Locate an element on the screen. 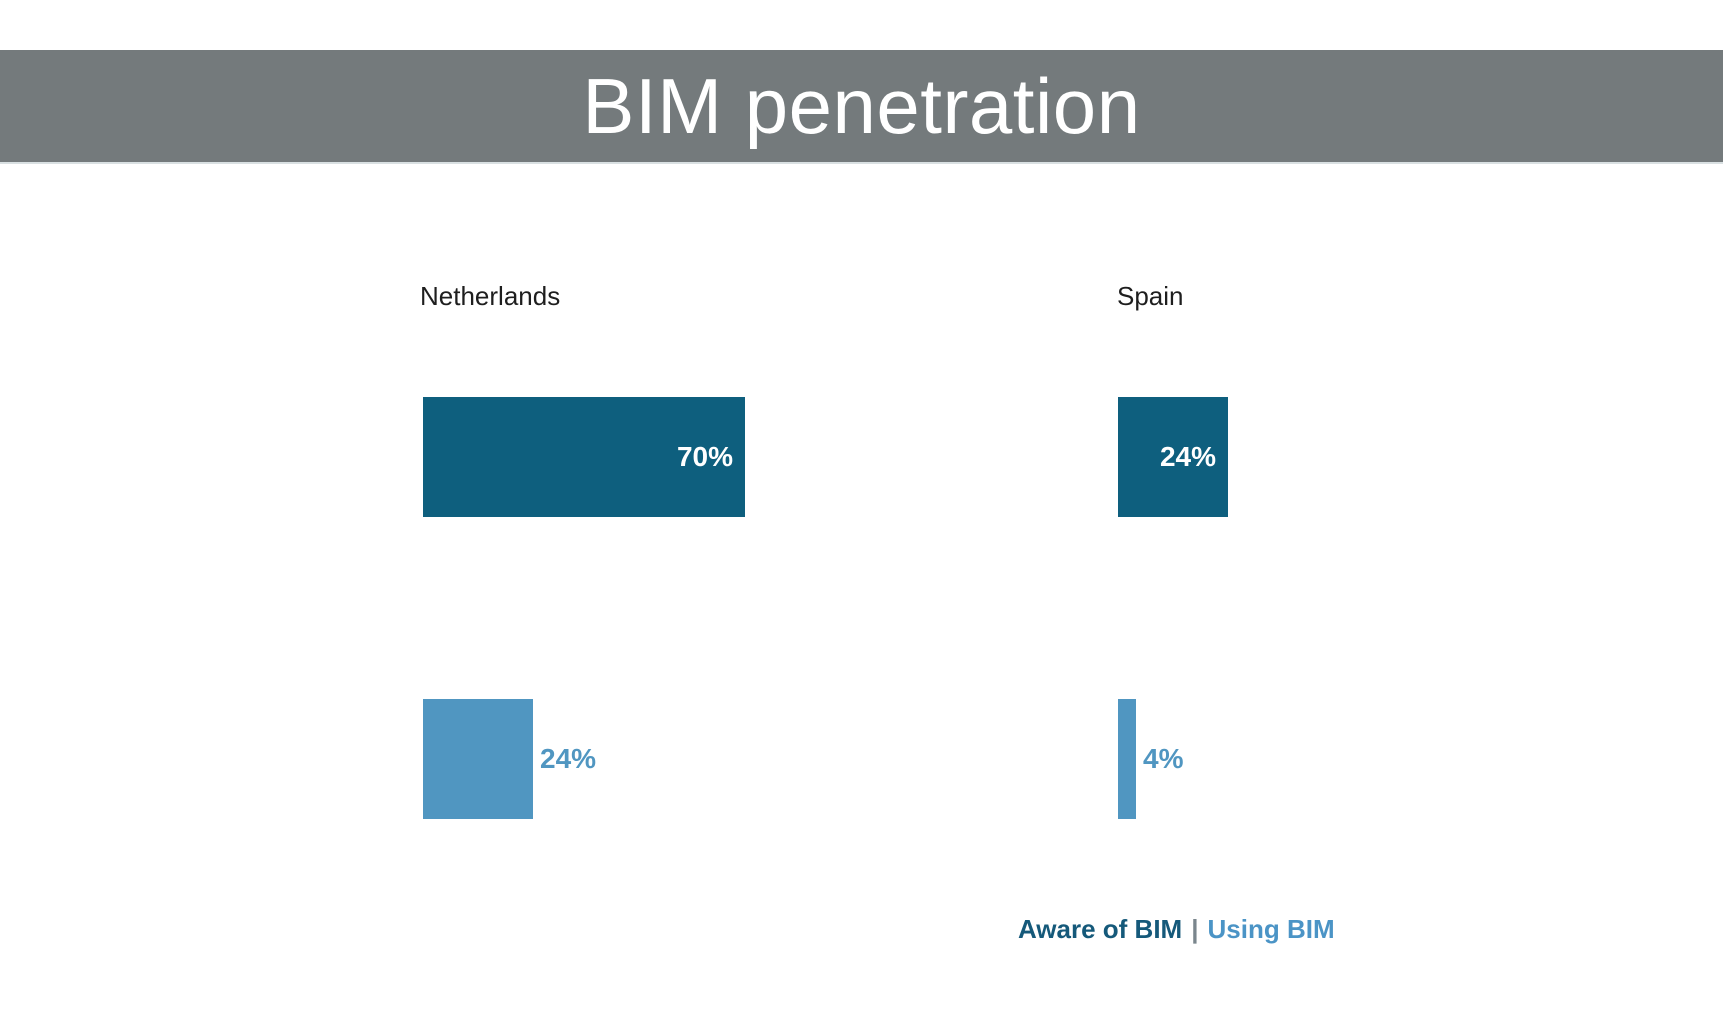 The width and height of the screenshot is (1723, 1016). bar-row-spain-using: 4% is located at coordinates (1150, 759).